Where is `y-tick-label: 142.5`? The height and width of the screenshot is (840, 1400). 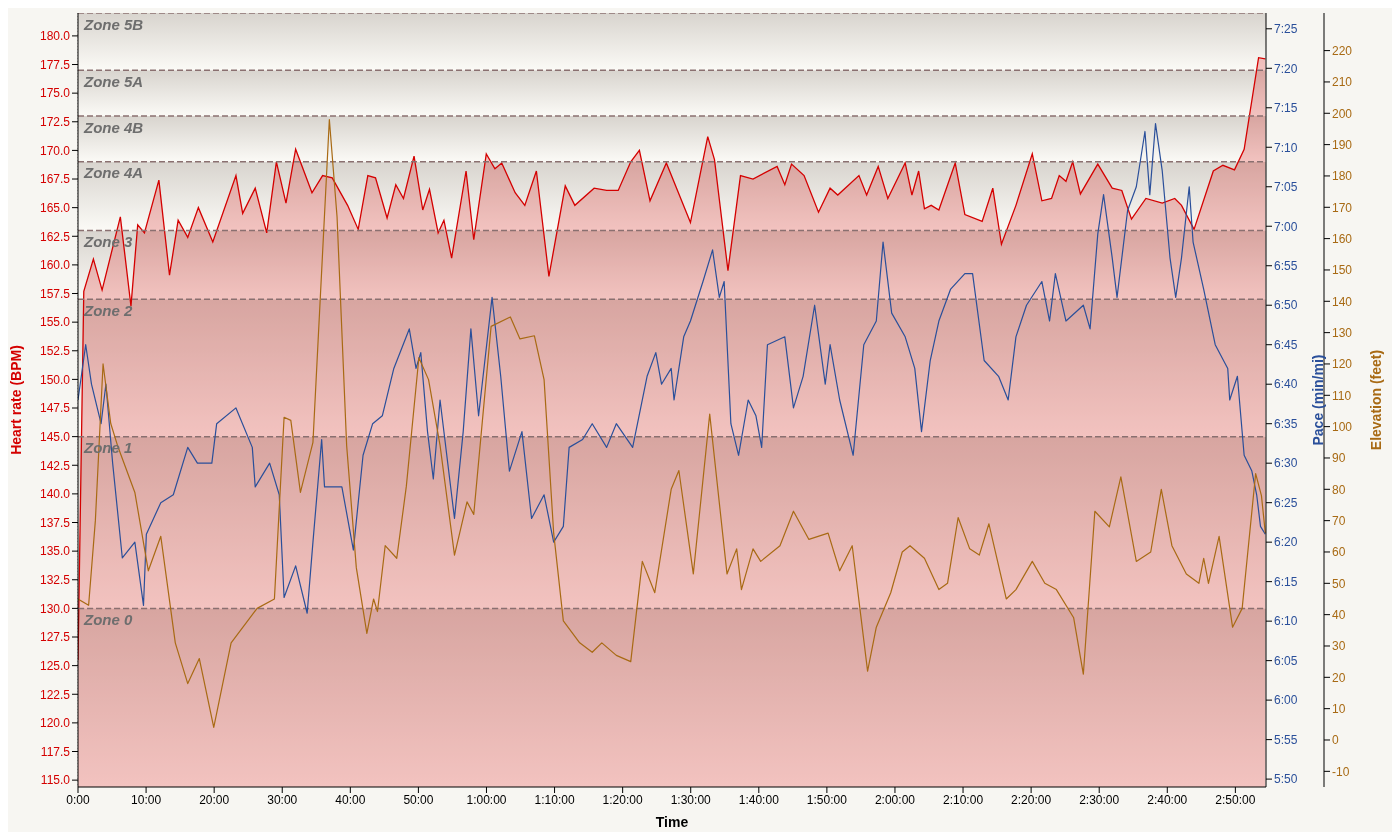 y-tick-label: 142.5 is located at coordinates (55, 465).